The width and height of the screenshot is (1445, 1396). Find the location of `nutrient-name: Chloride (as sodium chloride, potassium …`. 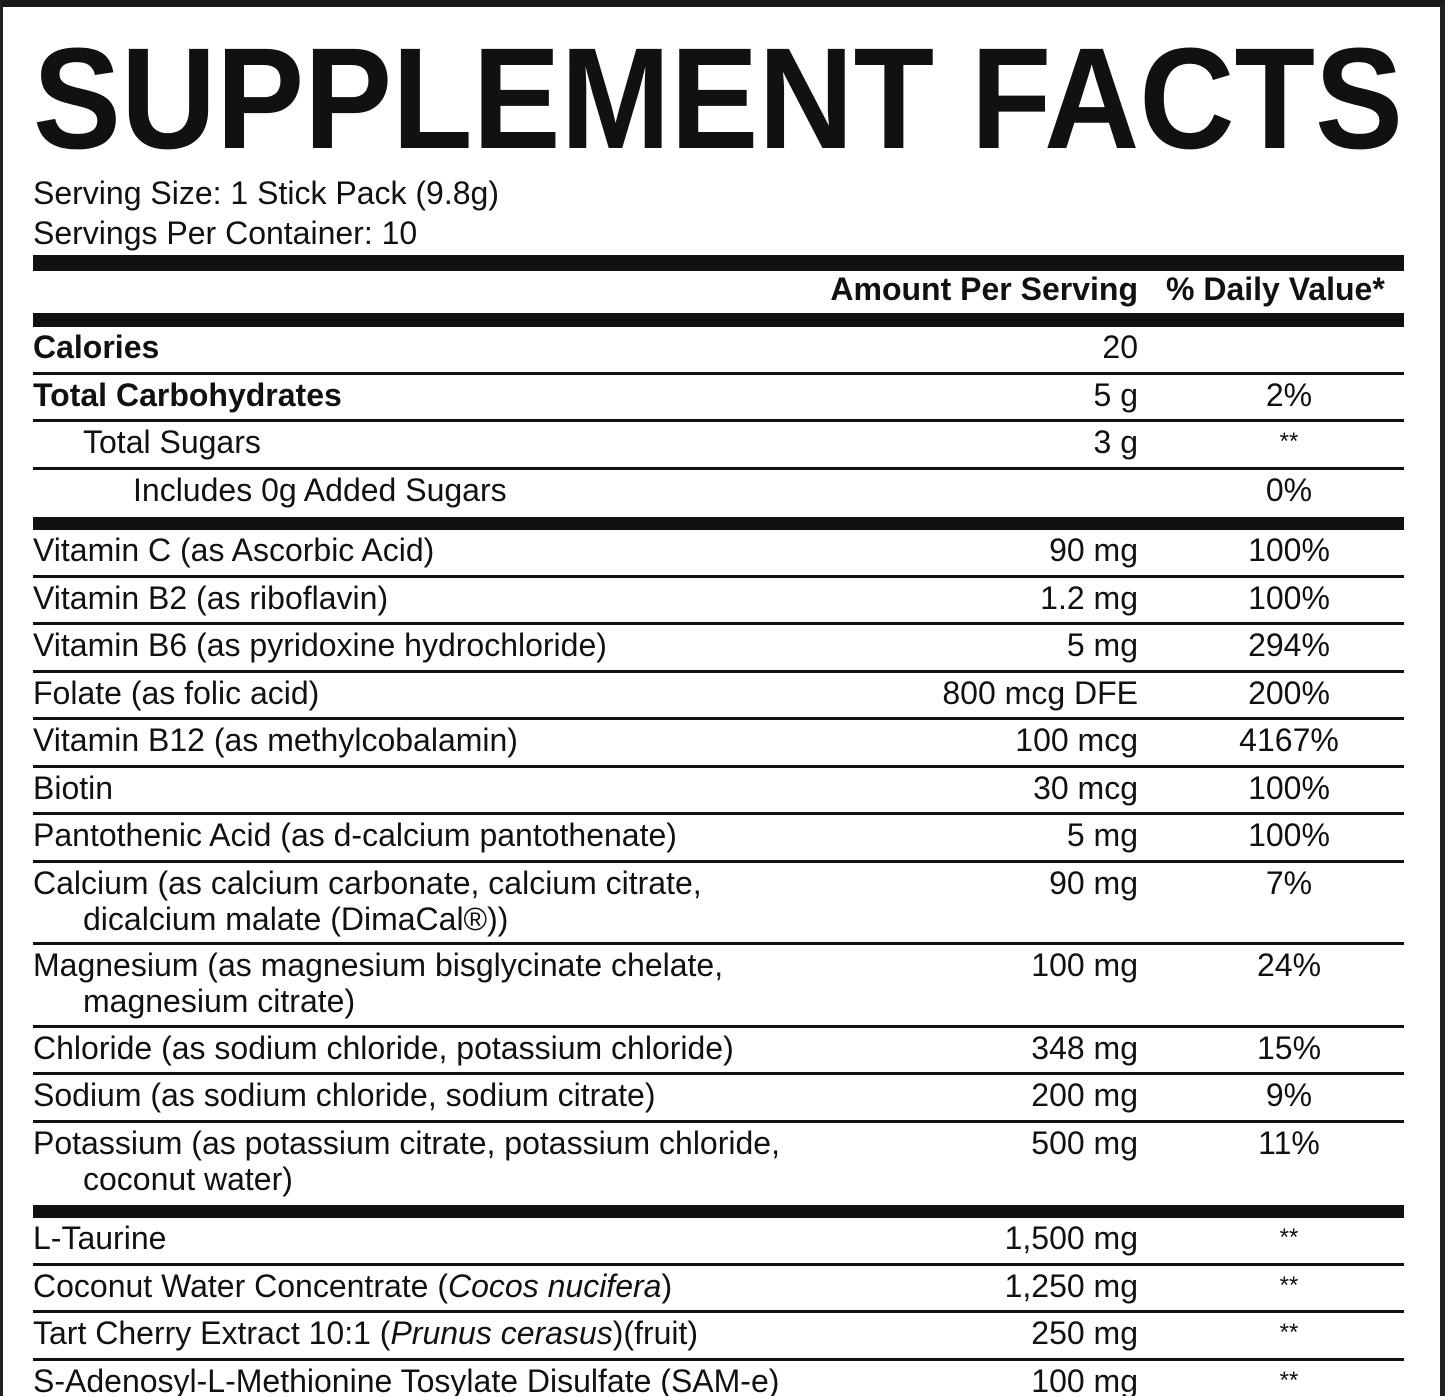

nutrient-name: Chloride (as sodium chloride, potassium … is located at coordinates (383, 1047).